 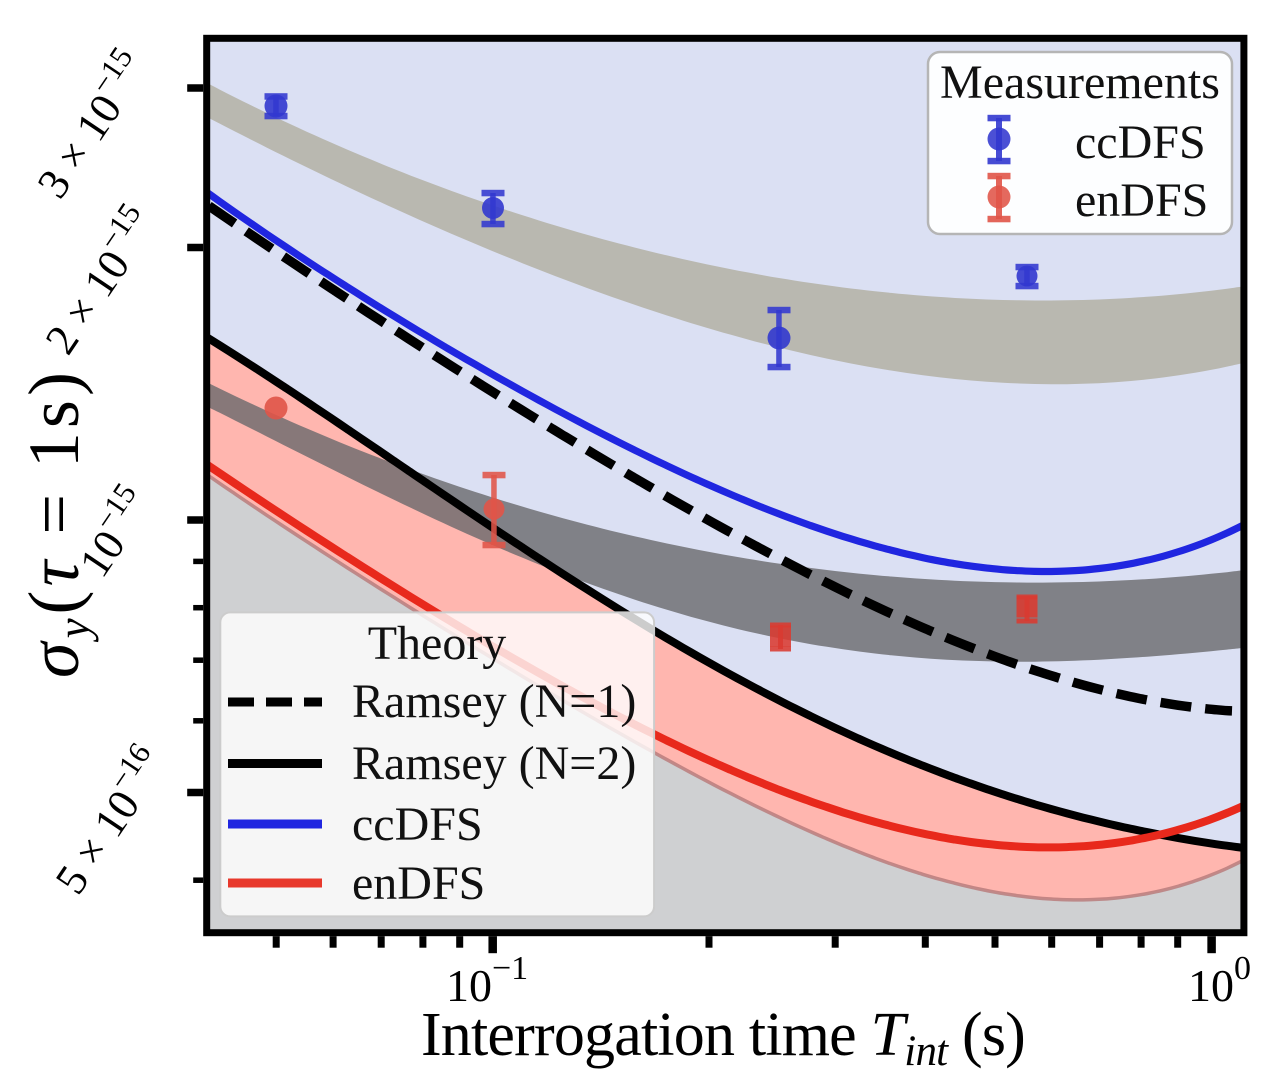 I want to click on svg-text: Ramsey (N=1), so click(x=494, y=701).